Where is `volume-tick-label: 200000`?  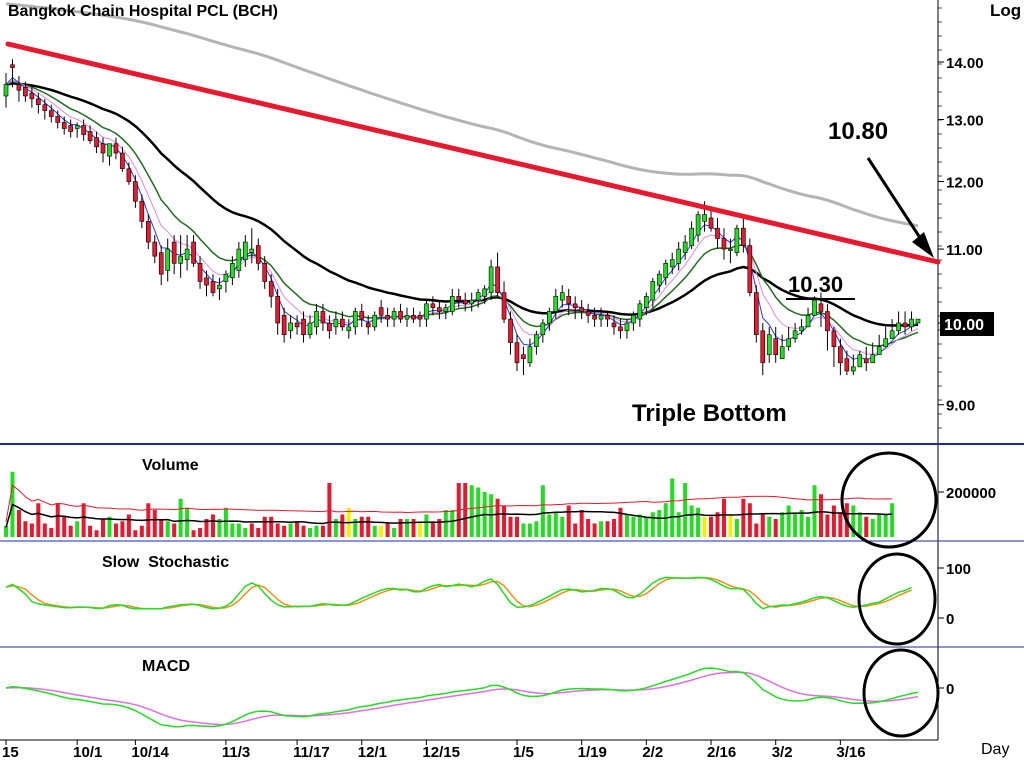
volume-tick-label: 200000 is located at coordinates (971, 493).